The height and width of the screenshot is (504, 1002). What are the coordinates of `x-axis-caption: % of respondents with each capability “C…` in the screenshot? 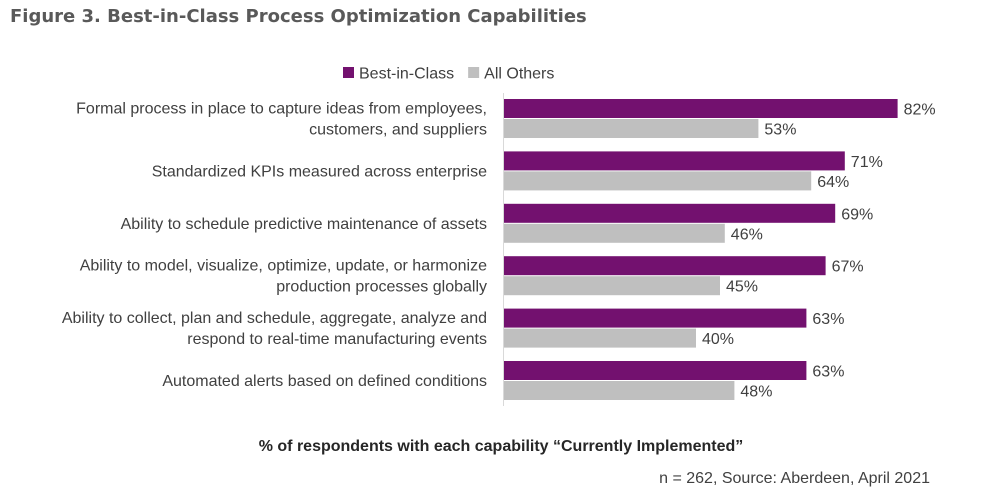 It's located at (501, 446).